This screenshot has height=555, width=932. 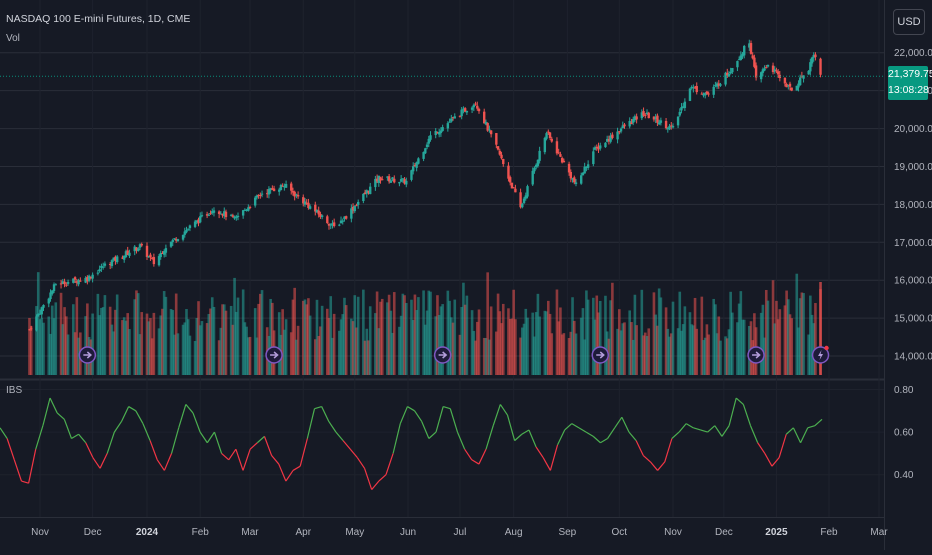 What do you see at coordinates (620, 532) in the screenshot?
I see `time-tick-label: Oct` at bounding box center [620, 532].